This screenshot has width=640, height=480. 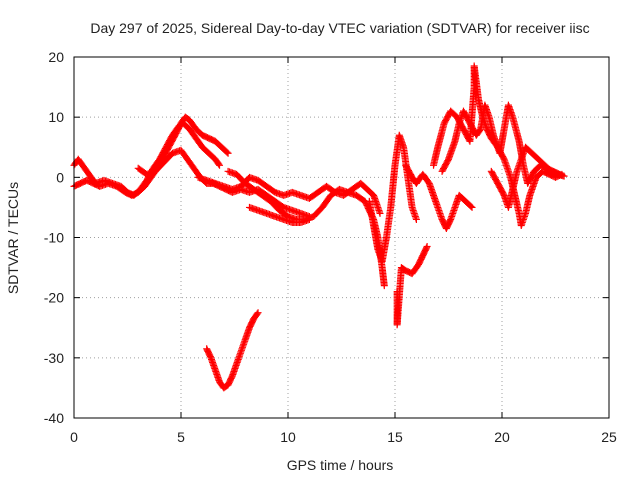 What do you see at coordinates (181, 437) in the screenshot?
I see `x-tick-label: 5` at bounding box center [181, 437].